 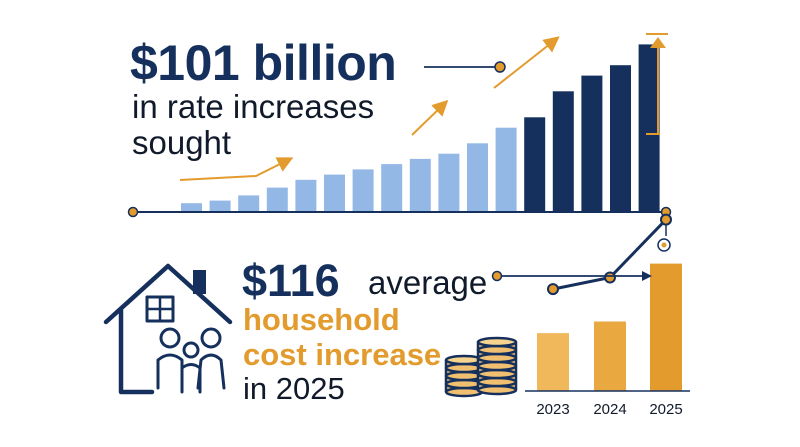 What do you see at coordinates (263, 63) in the screenshot?
I see `headline-total: $101 billion` at bounding box center [263, 63].